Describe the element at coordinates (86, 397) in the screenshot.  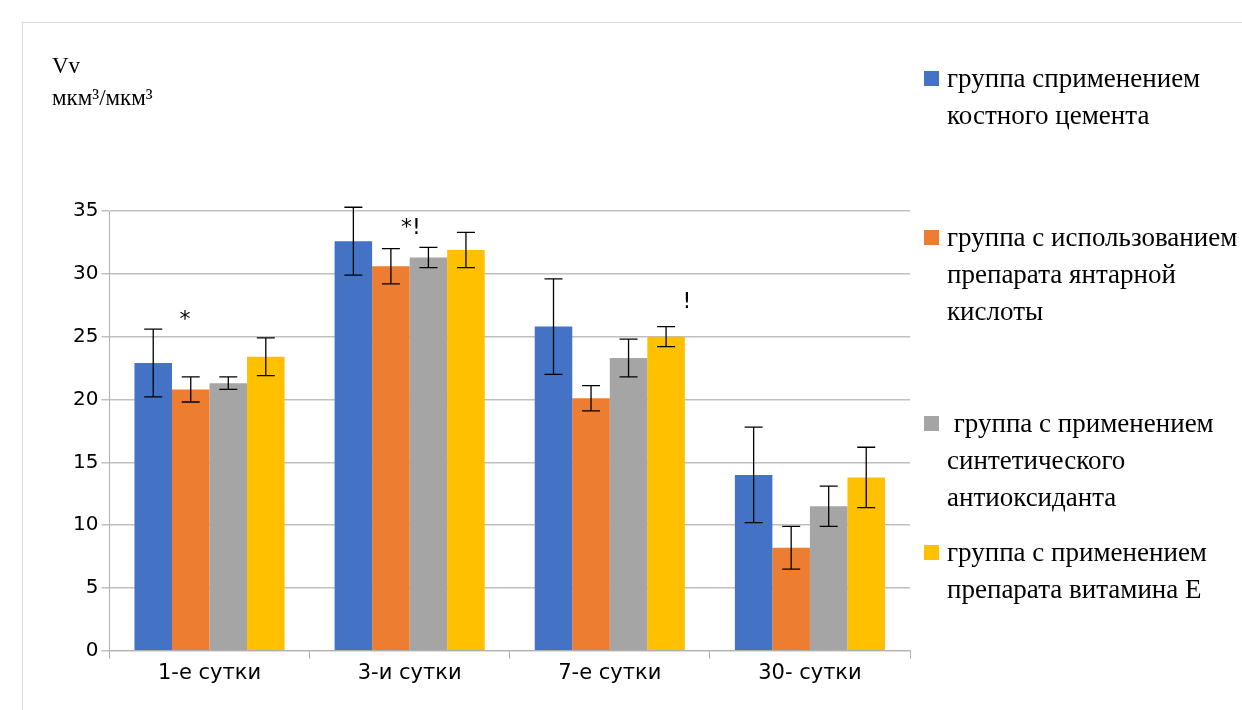
I see `y-tick-label: 20` at that location.